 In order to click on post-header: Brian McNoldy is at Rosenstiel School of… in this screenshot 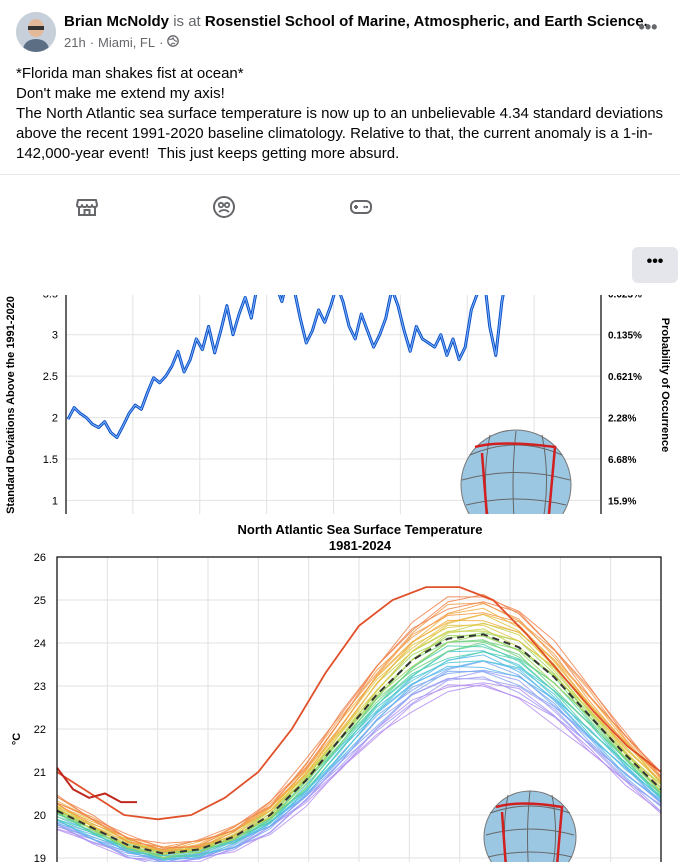, I will do `click(340, 31)`.